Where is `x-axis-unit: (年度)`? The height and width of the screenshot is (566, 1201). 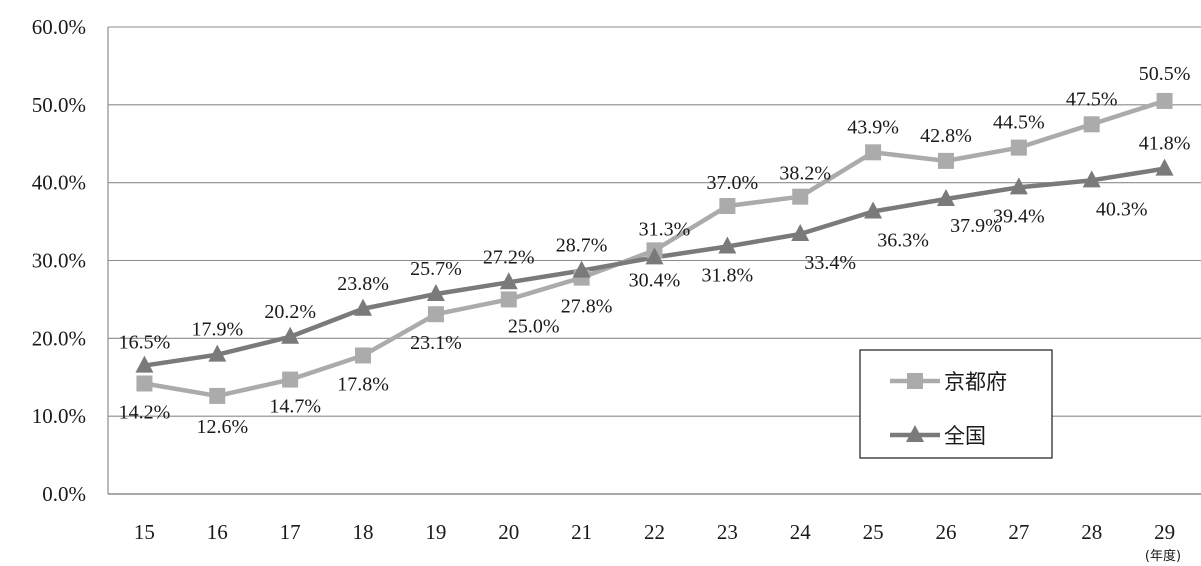
x-axis-unit: (年度) is located at coordinates (1163, 556).